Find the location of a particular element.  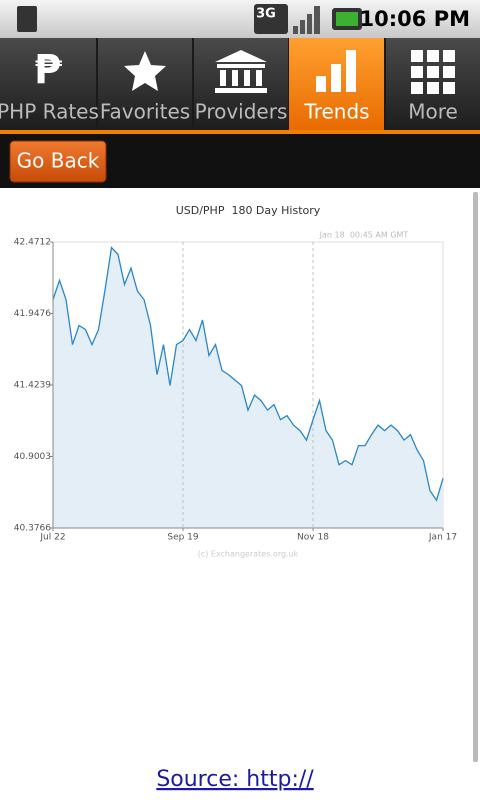

x-tick-label: Sep 19 is located at coordinates (183, 538).